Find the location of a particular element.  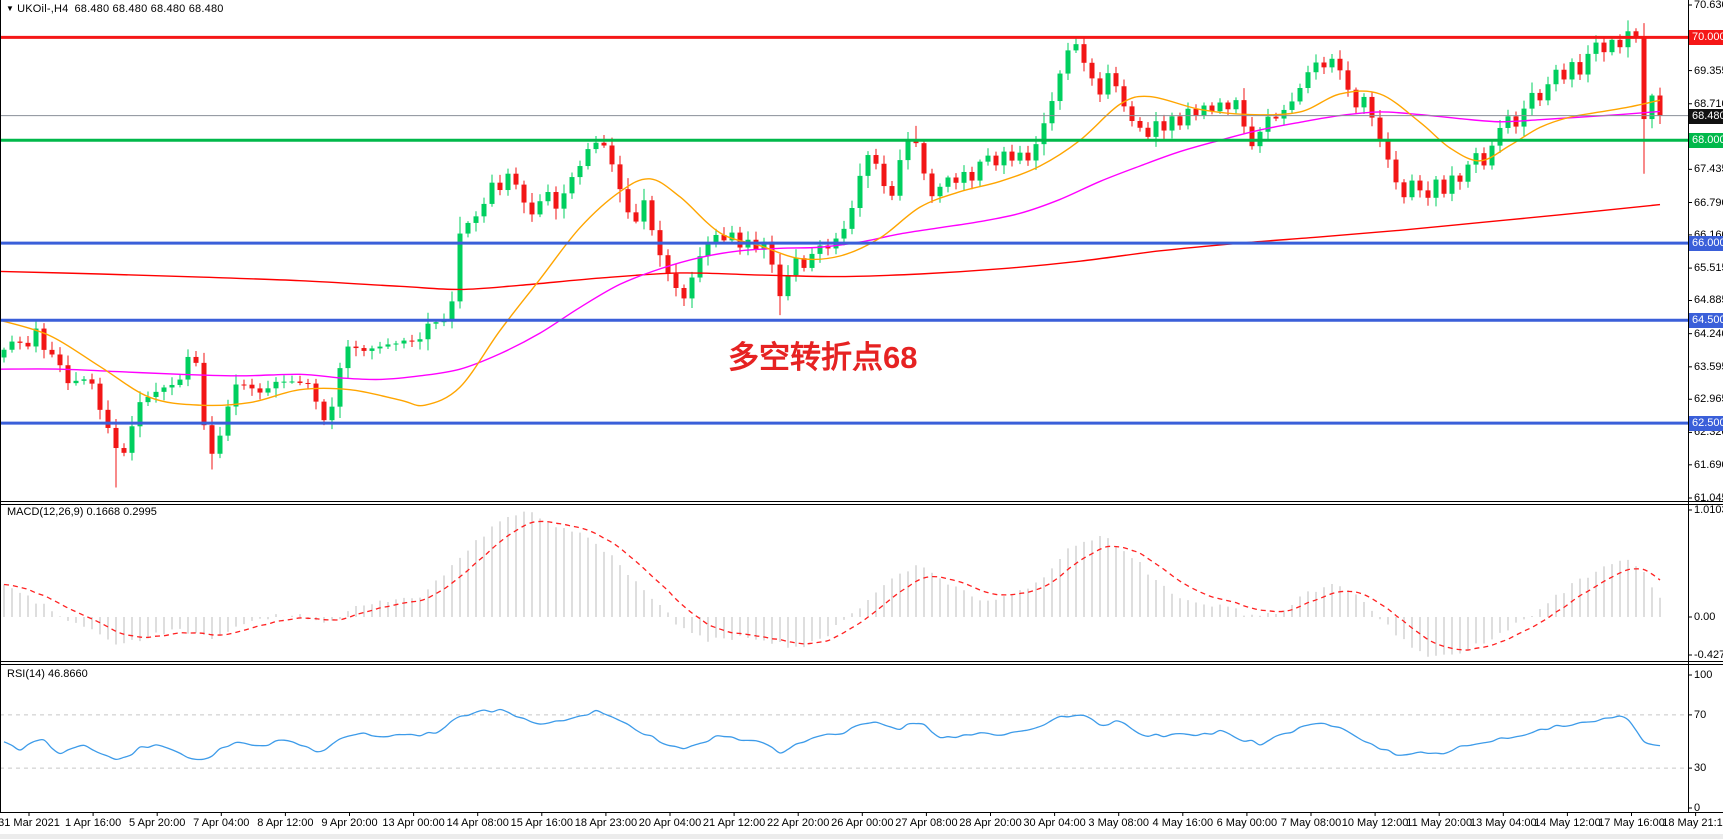

rsi-axis-label: 100 is located at coordinates (1703, 675).